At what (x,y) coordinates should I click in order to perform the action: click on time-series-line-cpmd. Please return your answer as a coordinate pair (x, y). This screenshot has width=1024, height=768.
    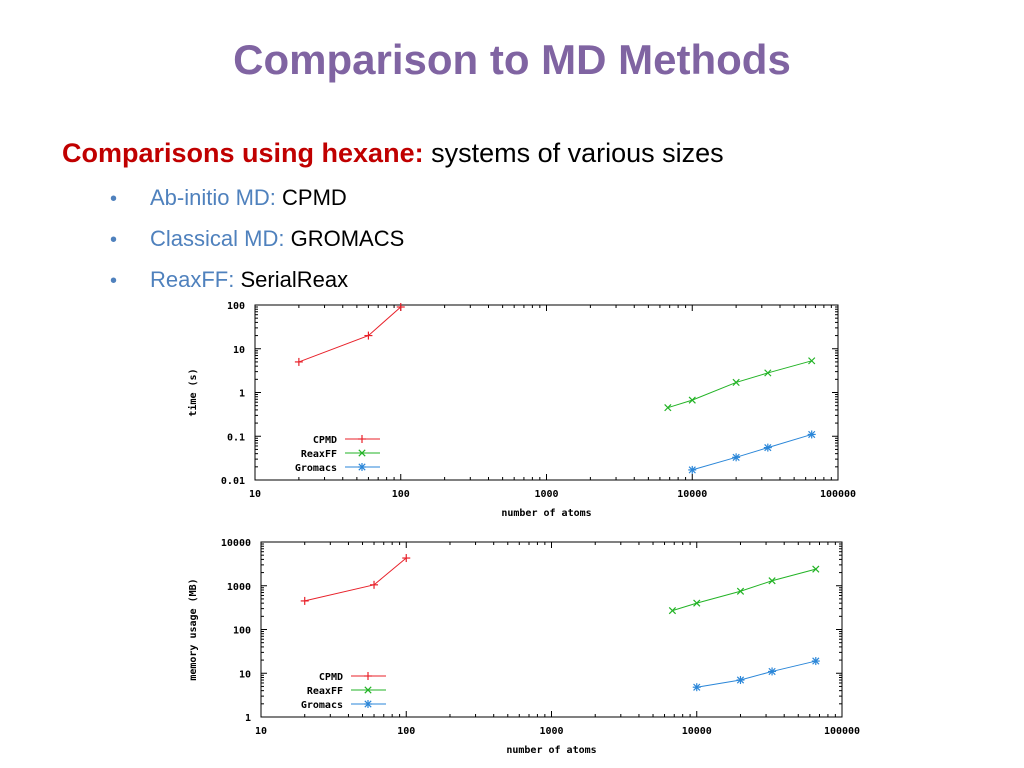
    Looking at the image, I should click on (350, 334).